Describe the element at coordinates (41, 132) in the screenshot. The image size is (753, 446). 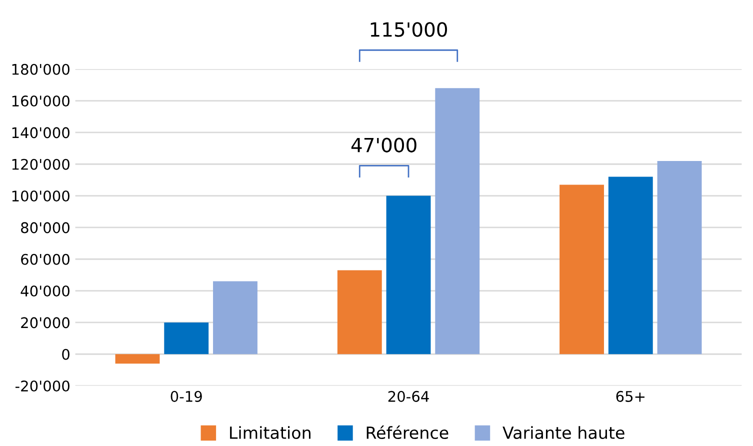
I see `y-tick-label: 140'000` at that location.